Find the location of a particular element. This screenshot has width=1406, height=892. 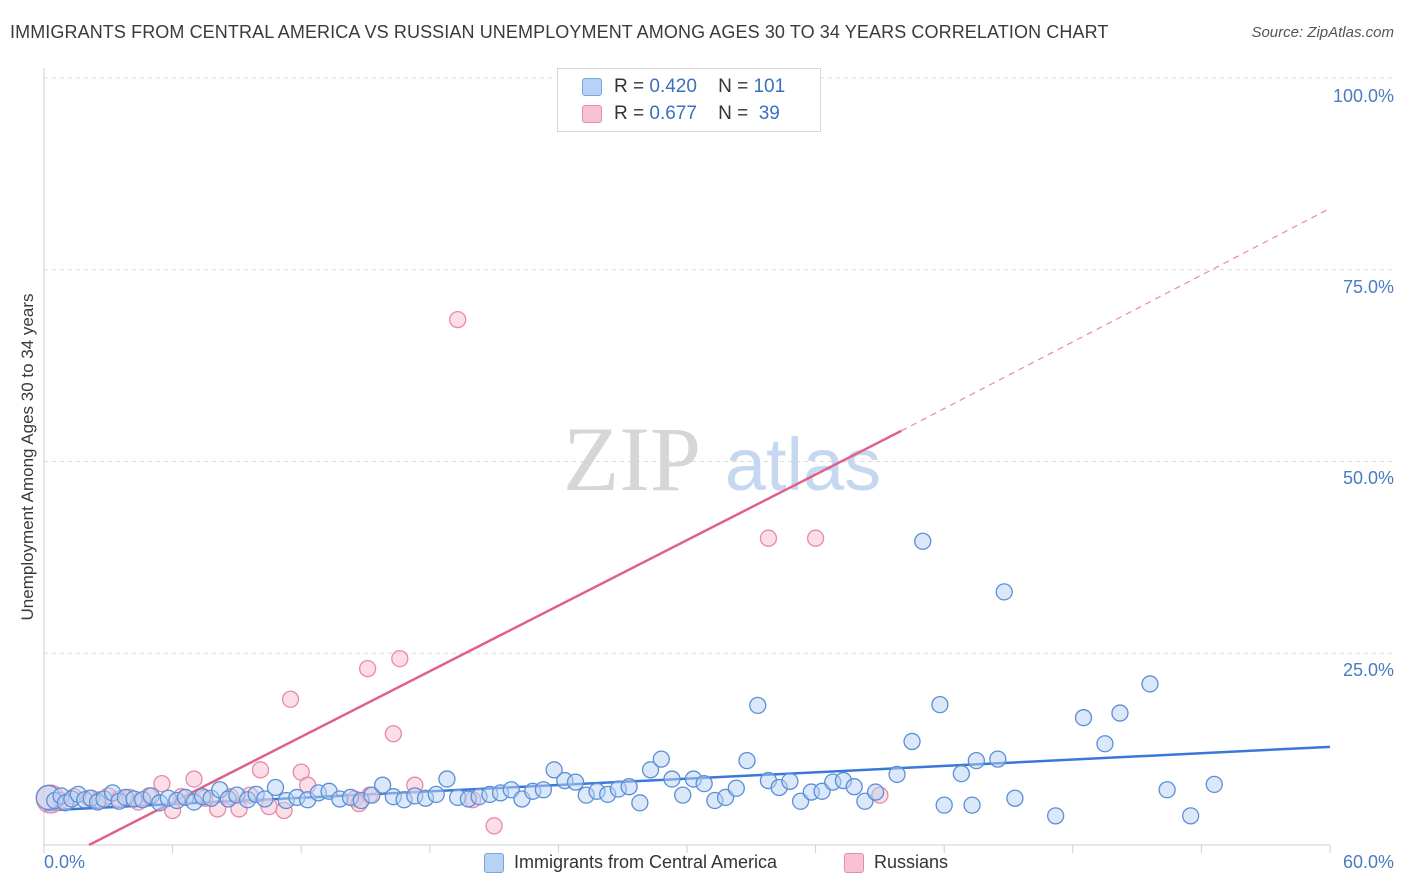

trend-line-russians-extension is located at coordinates (1116, 319).